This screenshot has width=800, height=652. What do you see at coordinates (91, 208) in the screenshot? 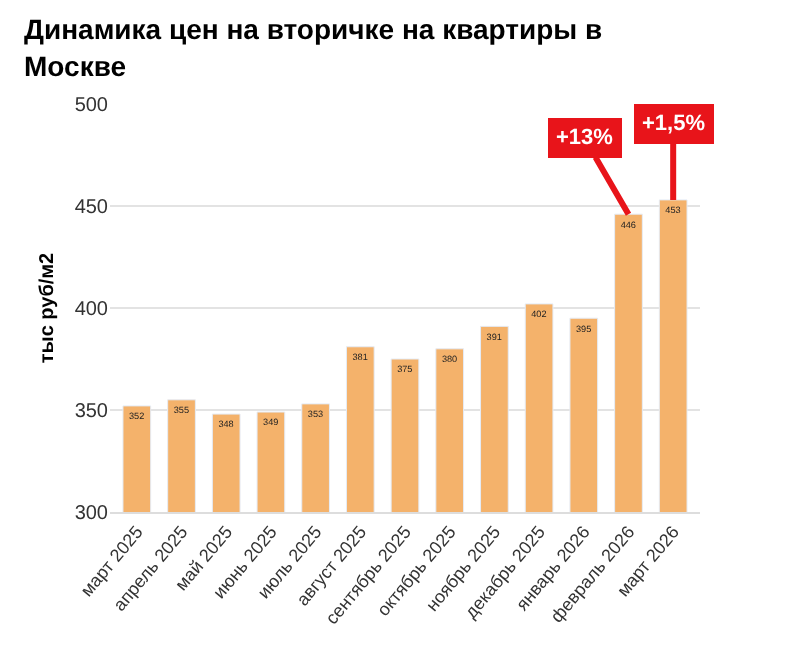
I see `y-tick-label: 450` at bounding box center [91, 208].